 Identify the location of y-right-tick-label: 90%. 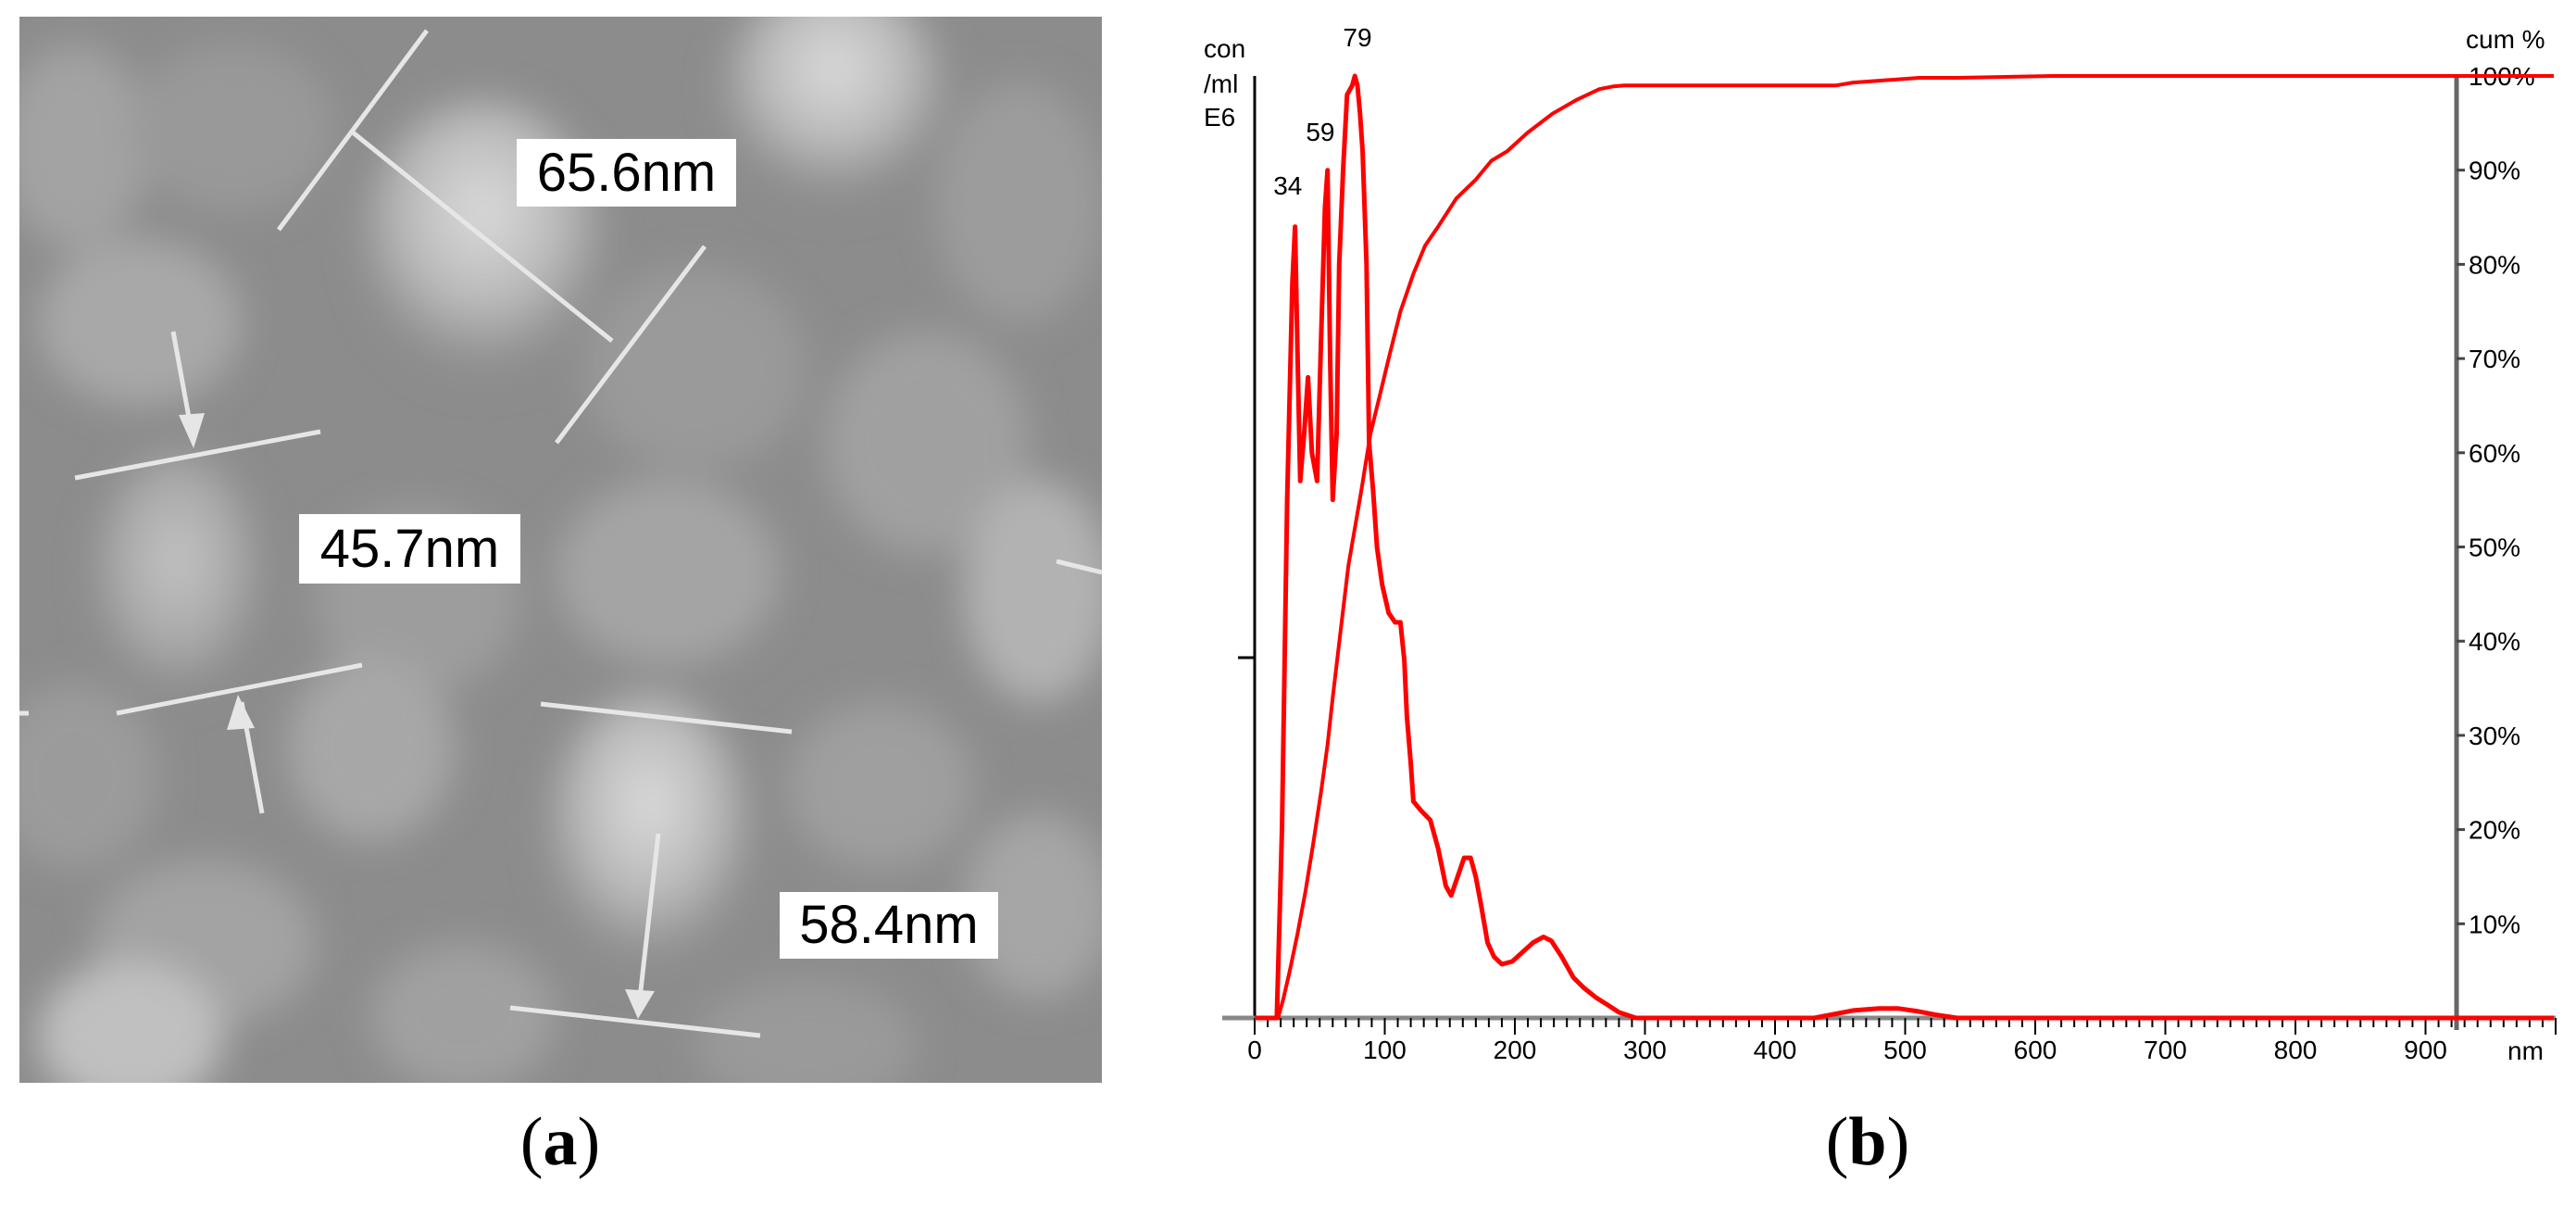
(2494, 171).